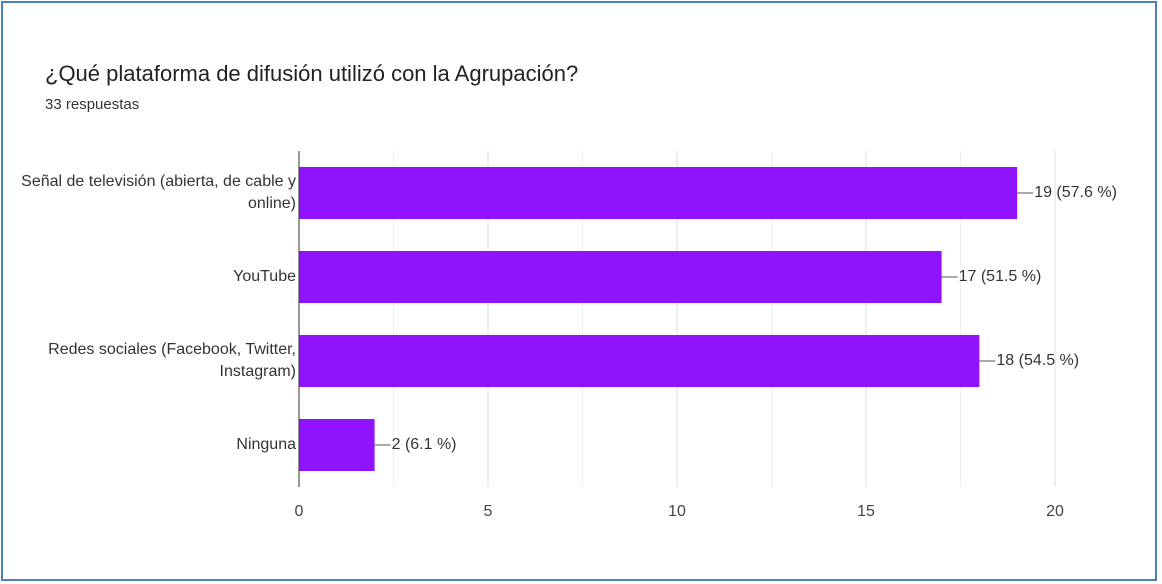 Image resolution: width=1162 pixels, height=584 pixels. I want to click on x-tick-label: 10, so click(677, 511).